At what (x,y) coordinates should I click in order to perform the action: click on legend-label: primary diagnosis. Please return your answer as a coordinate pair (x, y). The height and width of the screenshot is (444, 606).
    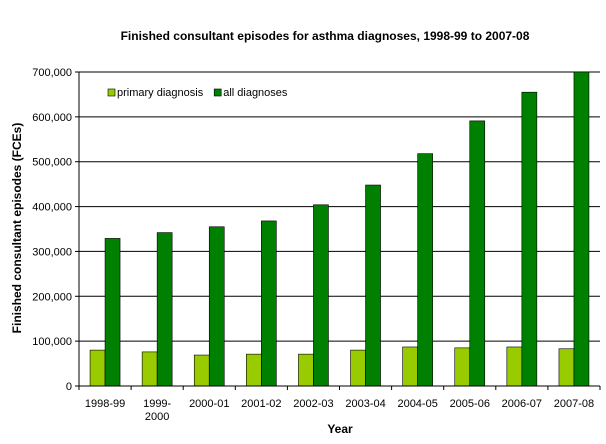
    Looking at the image, I should click on (160, 93).